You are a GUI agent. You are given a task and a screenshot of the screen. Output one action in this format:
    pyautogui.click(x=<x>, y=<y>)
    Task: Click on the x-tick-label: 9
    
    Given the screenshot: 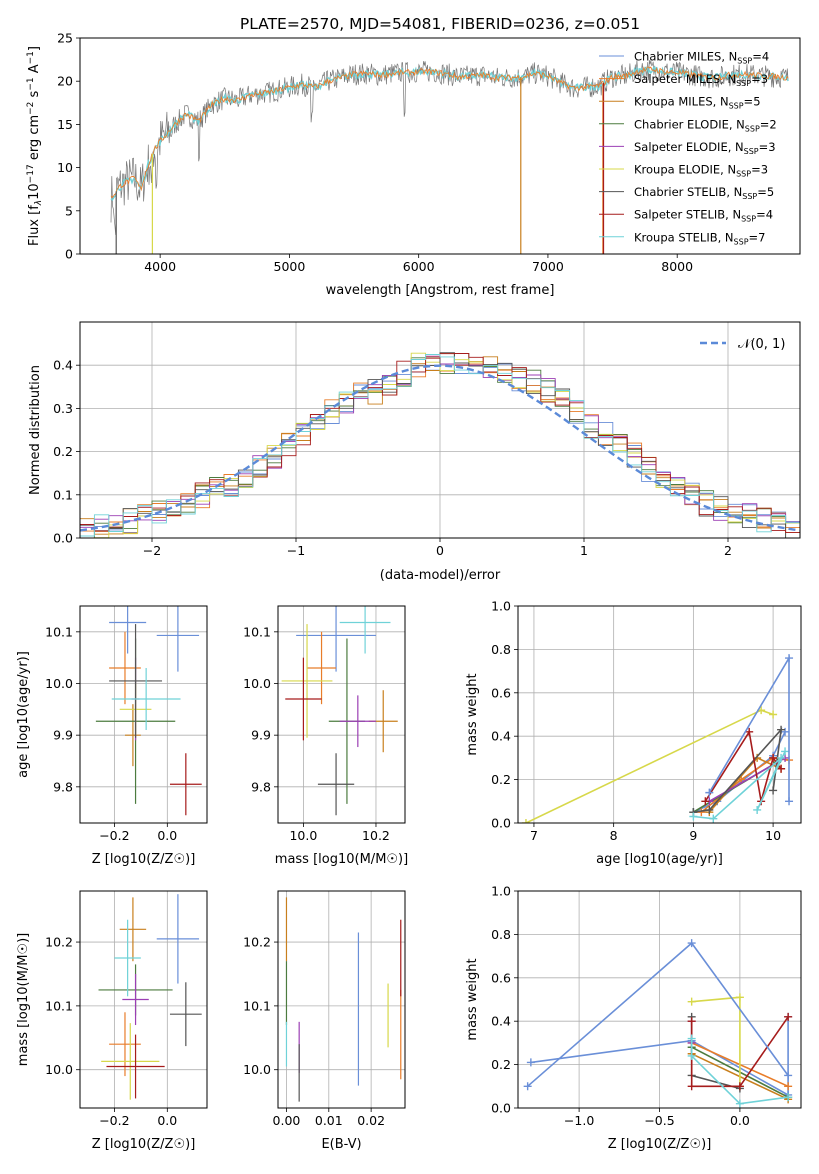 What is the action you would take?
    pyautogui.click(x=693, y=835)
    